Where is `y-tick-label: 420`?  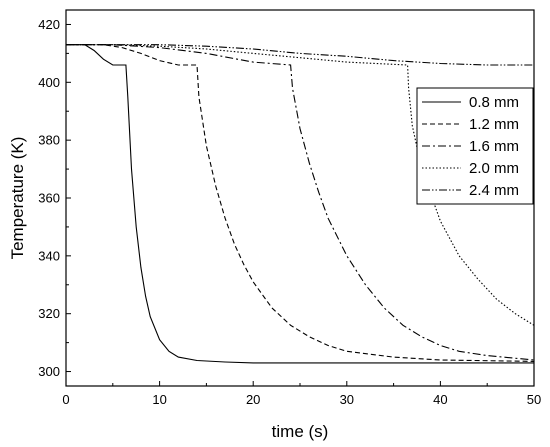
y-tick-label: 420 is located at coordinates (49, 24).